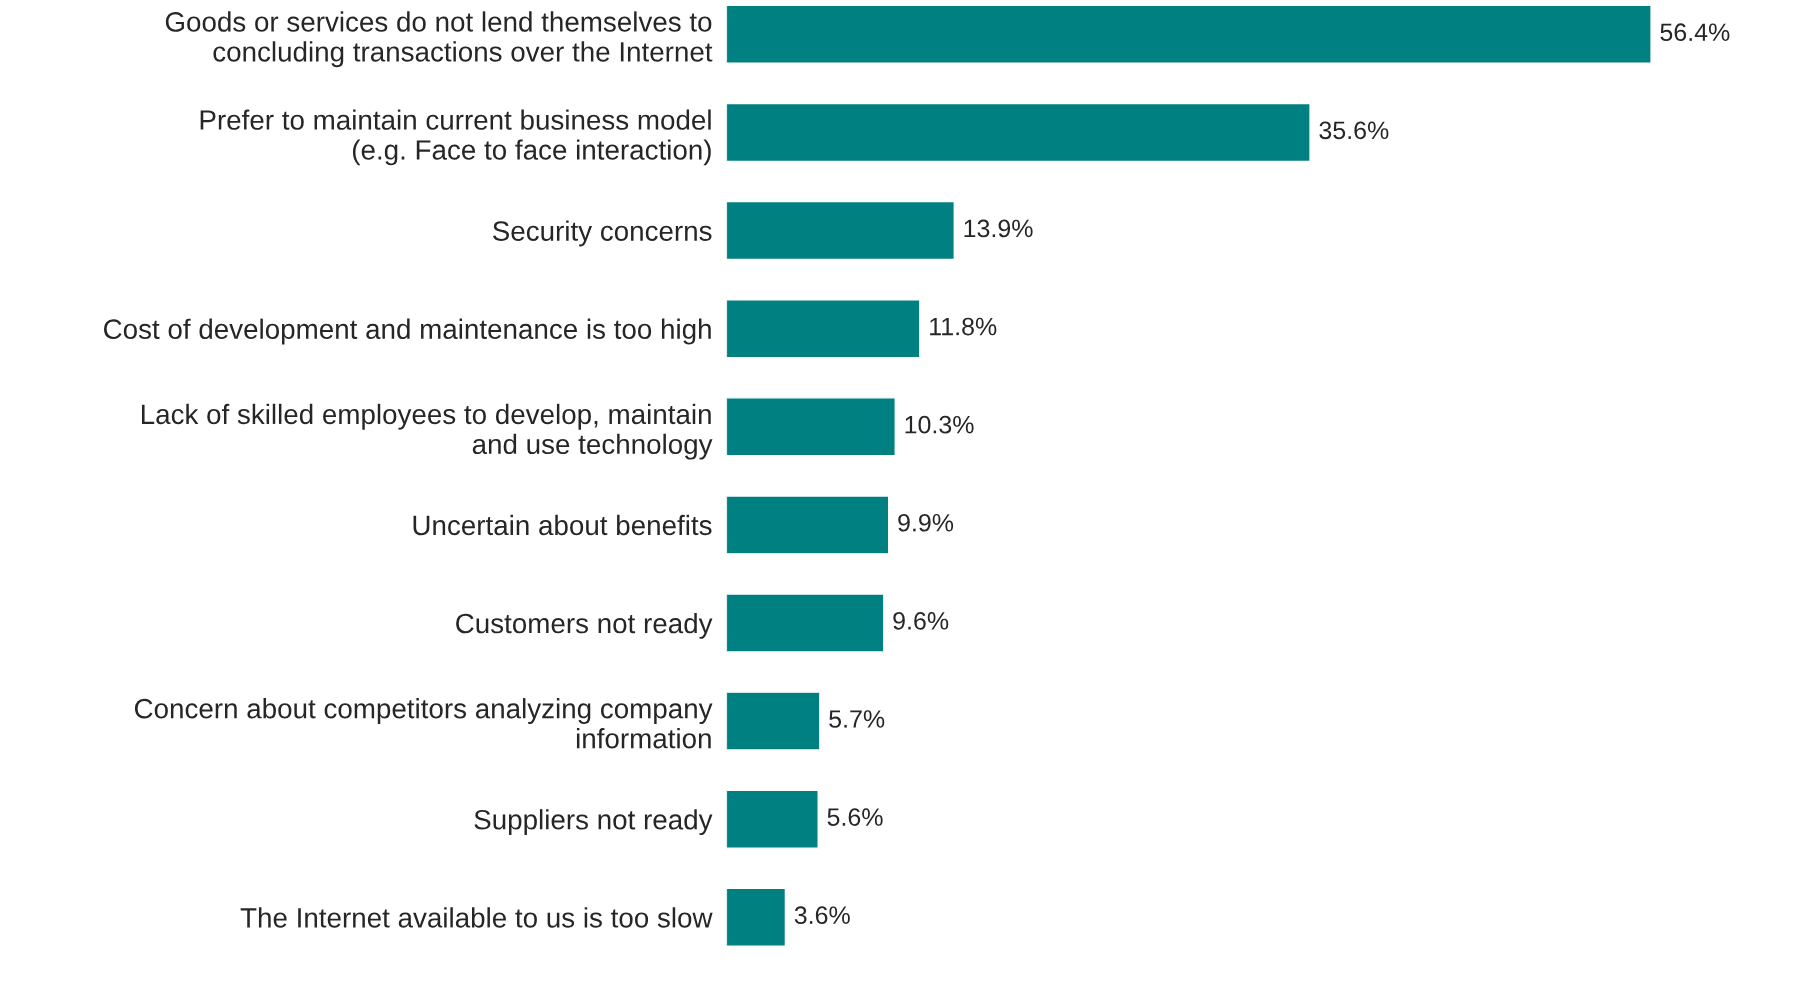 The height and width of the screenshot is (986, 1798). Describe the element at coordinates (921, 621) in the screenshot. I see `data-label: 9.6%` at that location.